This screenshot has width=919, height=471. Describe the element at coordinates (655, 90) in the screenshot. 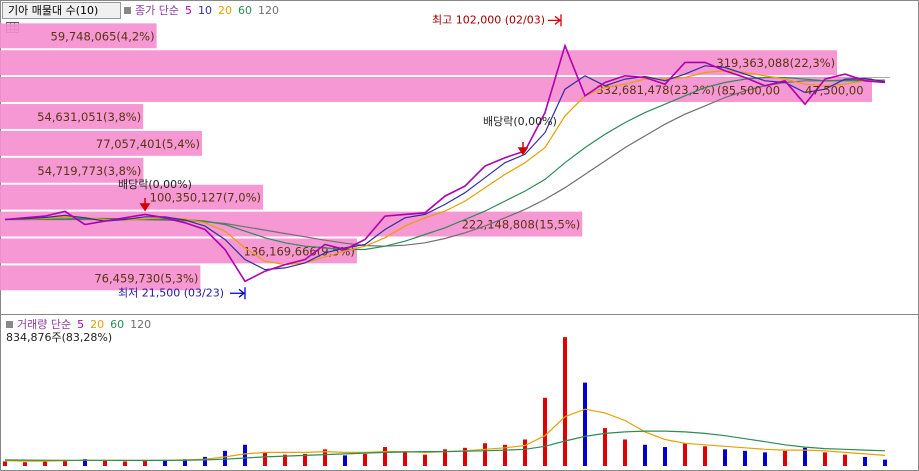

I see `volume-profile-label: 332,681,478(23,2%)` at that location.